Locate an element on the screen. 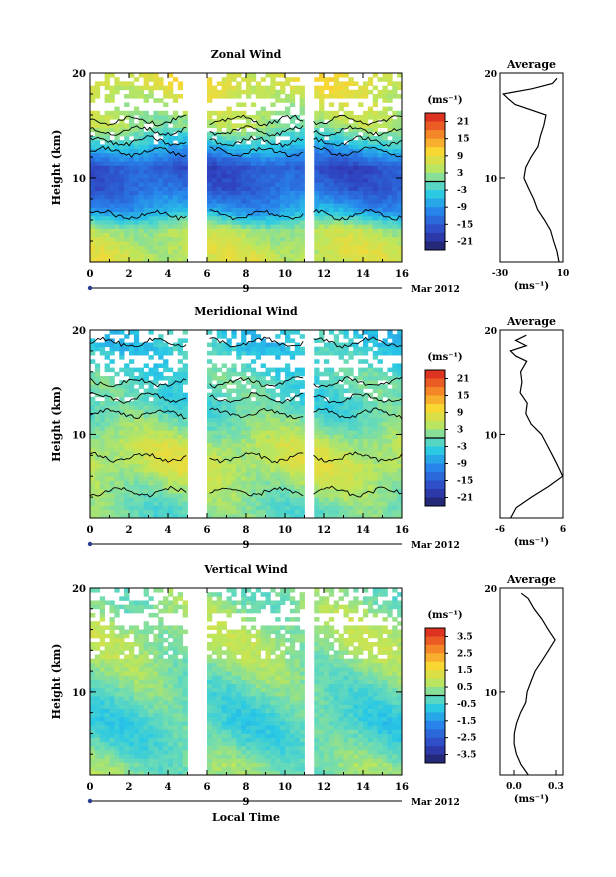 This screenshot has height=877, width=616. average-frame is located at coordinates (531, 167).